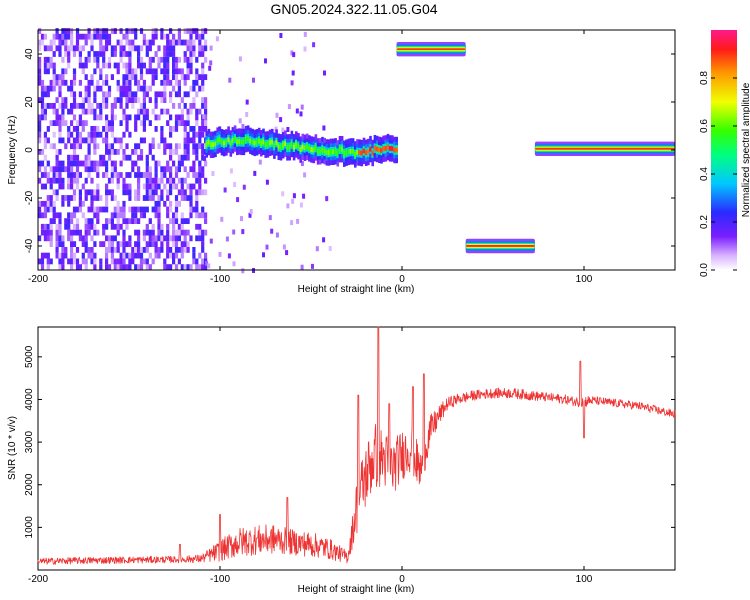  What do you see at coordinates (704, 126) in the screenshot?
I see `tick-label: 0.6` at bounding box center [704, 126].